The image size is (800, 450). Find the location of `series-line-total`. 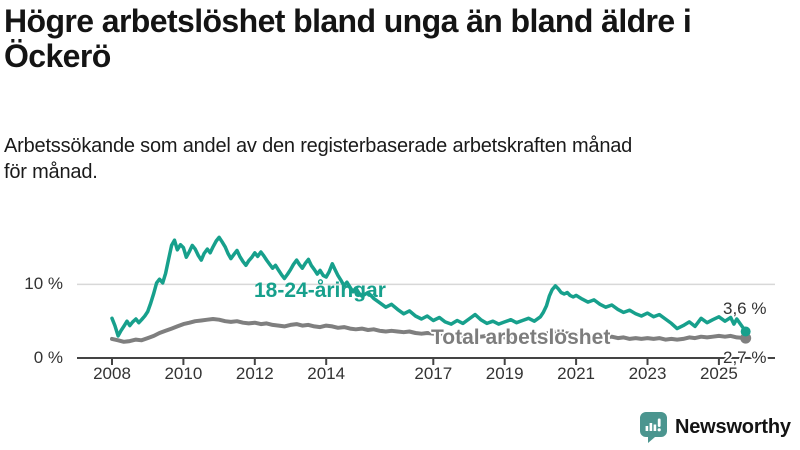

series-line-total is located at coordinates (429, 330).